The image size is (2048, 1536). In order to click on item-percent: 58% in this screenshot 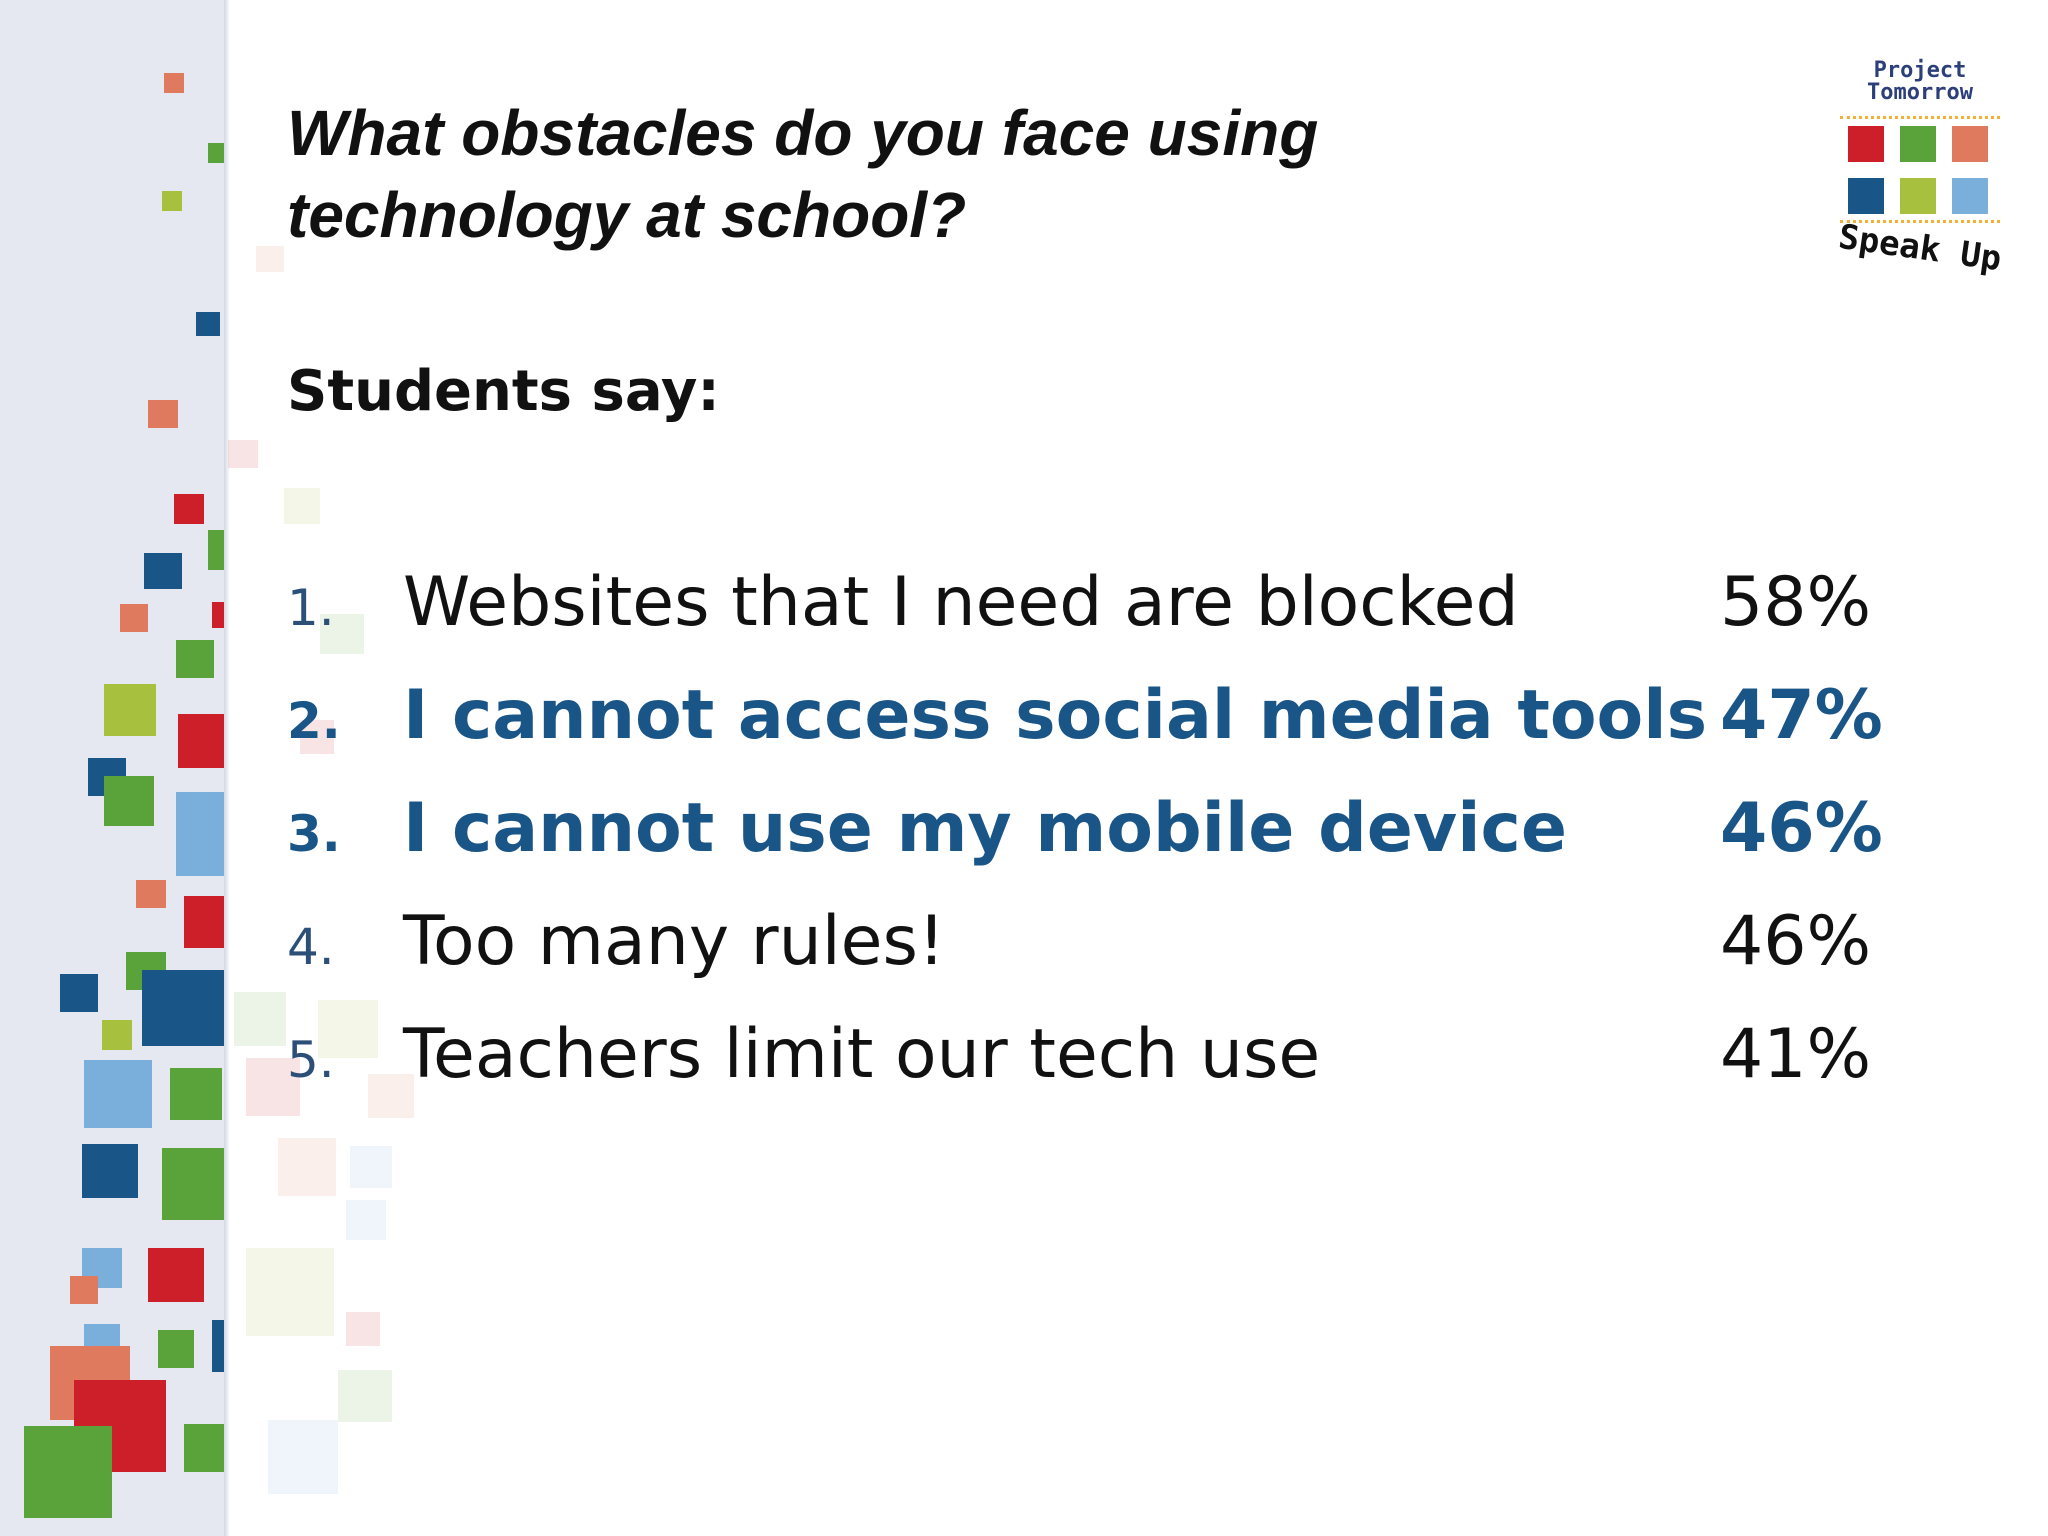, I will do `click(1796, 602)`.